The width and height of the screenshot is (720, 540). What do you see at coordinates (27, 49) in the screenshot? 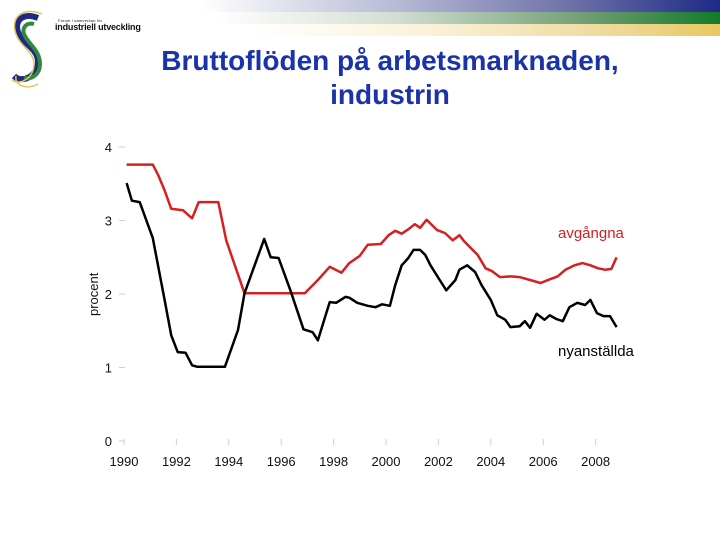
I see `logo-emblem-icon` at bounding box center [27, 49].